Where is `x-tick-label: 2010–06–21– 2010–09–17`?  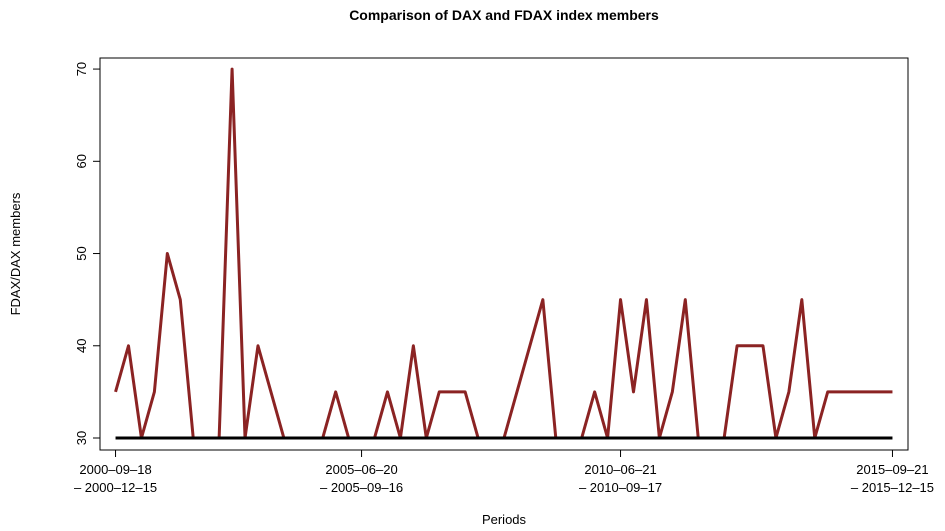 x-tick-label: 2010–06–21– 2010–09–17 is located at coordinates (620, 478).